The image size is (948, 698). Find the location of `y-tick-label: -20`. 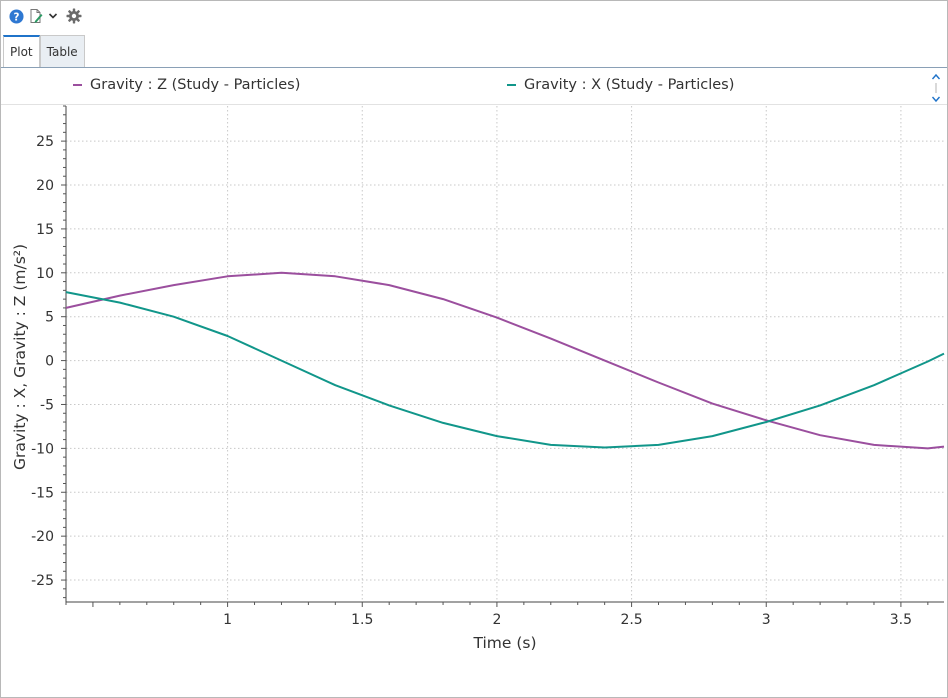

y-tick-label: -20 is located at coordinates (42, 537).